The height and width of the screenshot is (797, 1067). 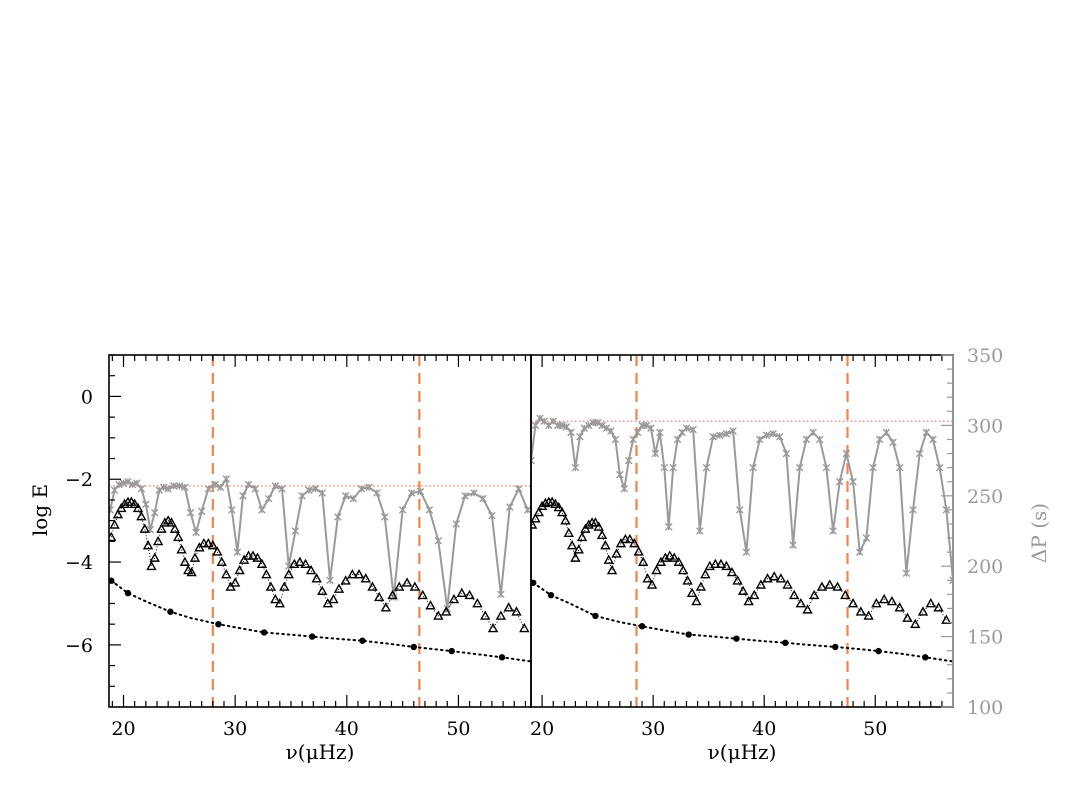 I want to click on x-tick-label: 40, so click(x=347, y=729).